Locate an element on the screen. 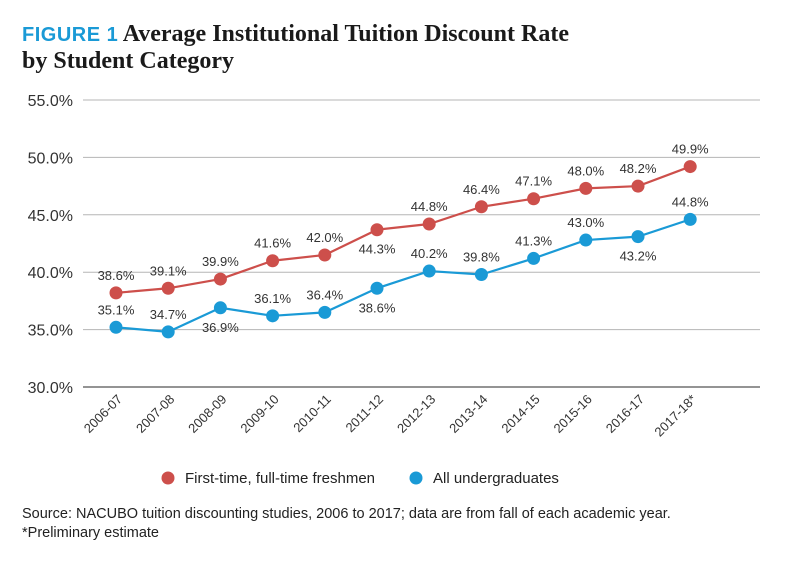  data-label: 36.1% is located at coordinates (272, 298).